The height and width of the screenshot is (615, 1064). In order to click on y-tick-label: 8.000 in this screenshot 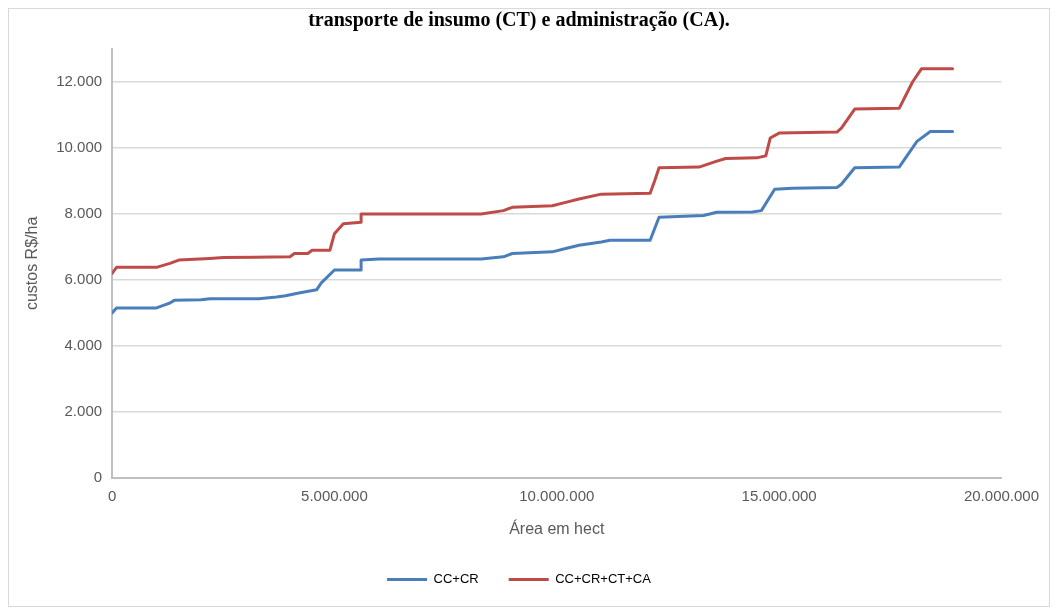, I will do `click(83, 213)`.